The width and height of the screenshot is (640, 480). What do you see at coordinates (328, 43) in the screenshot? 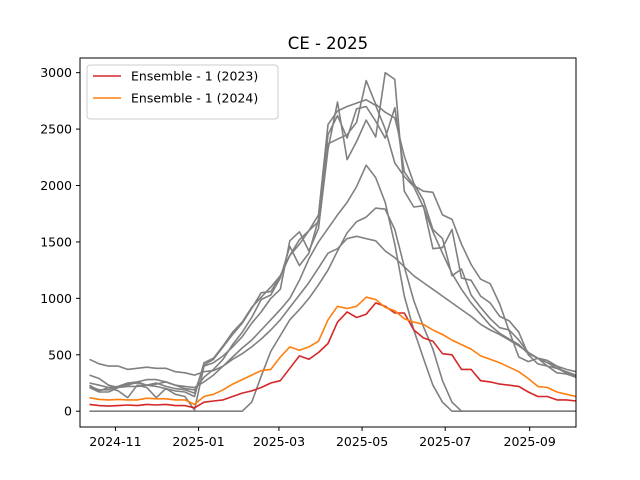
I see `chart-title: CE - 2025` at bounding box center [328, 43].